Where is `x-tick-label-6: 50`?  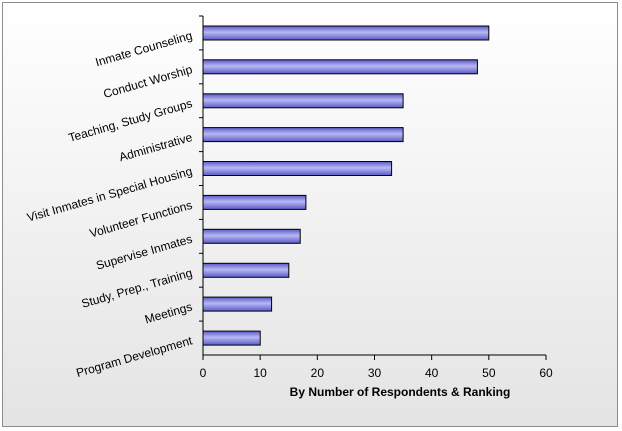
x-tick-label-6: 50 is located at coordinates (489, 373).